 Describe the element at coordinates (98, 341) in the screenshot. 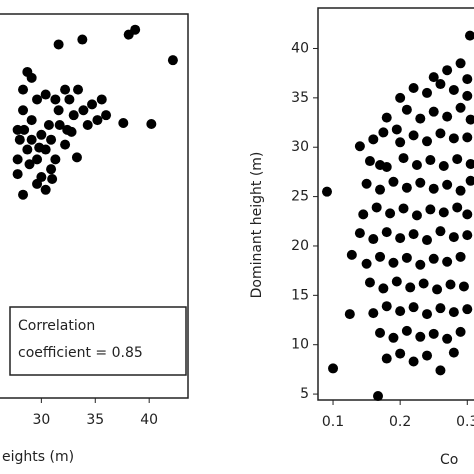

I see `annotation-box` at that location.